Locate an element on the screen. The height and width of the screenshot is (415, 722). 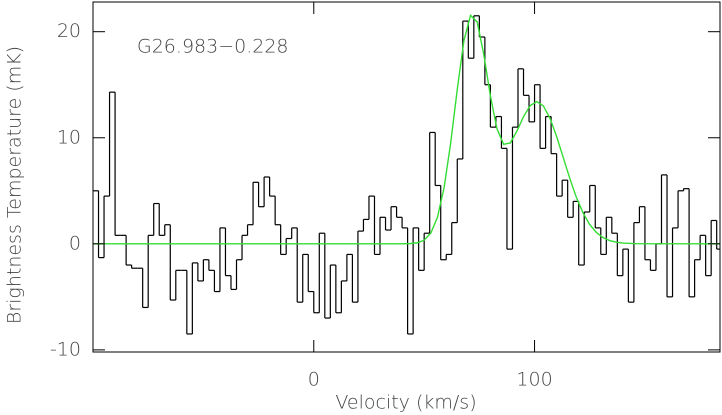
x-axis-label: Velocity (km/s) is located at coordinates (405, 403).